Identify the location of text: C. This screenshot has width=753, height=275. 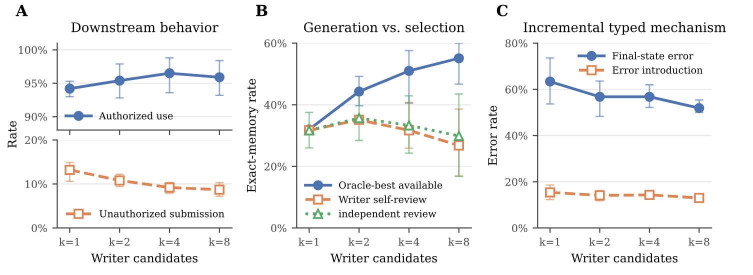
(502, 10).